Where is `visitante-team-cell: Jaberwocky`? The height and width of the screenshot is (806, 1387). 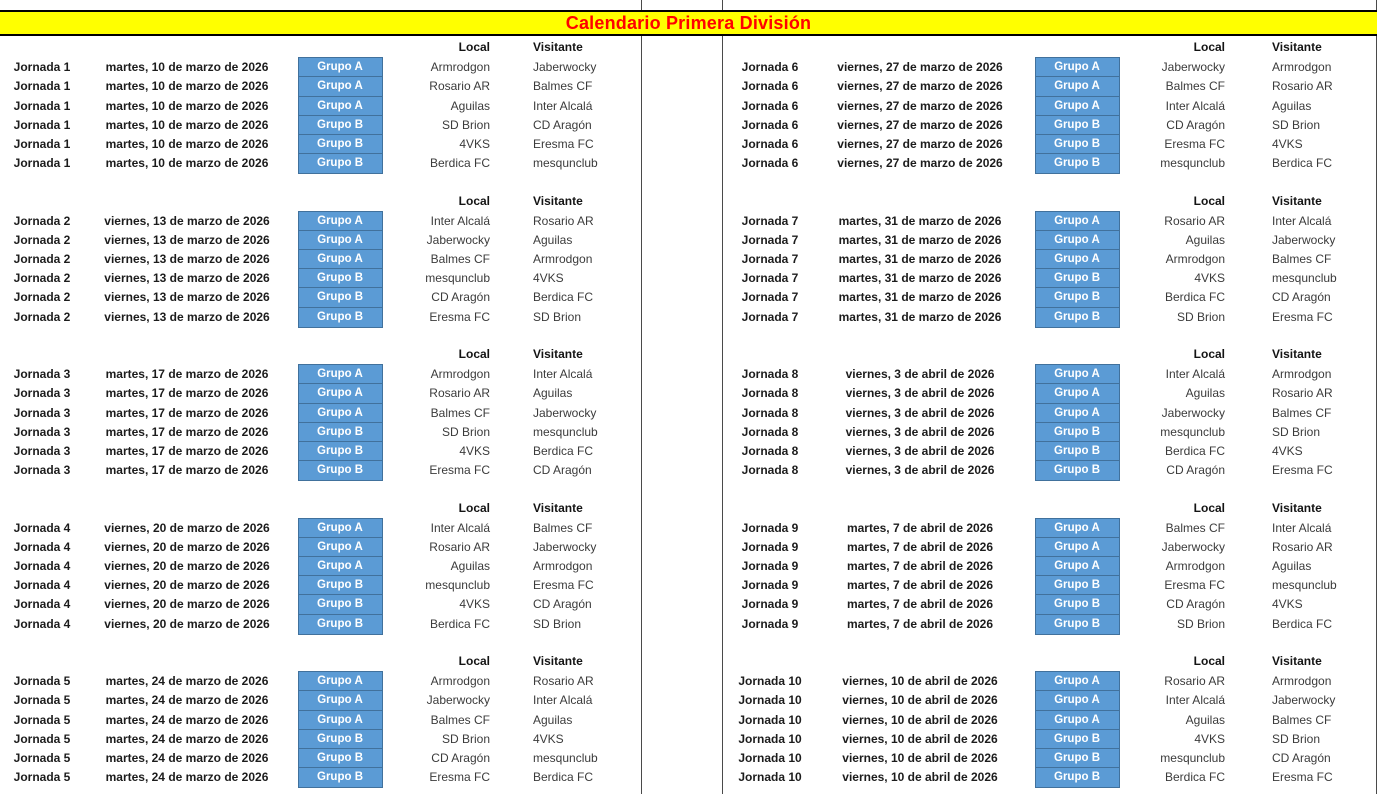 visitante-team-cell: Jaberwocky is located at coordinates (565, 67).